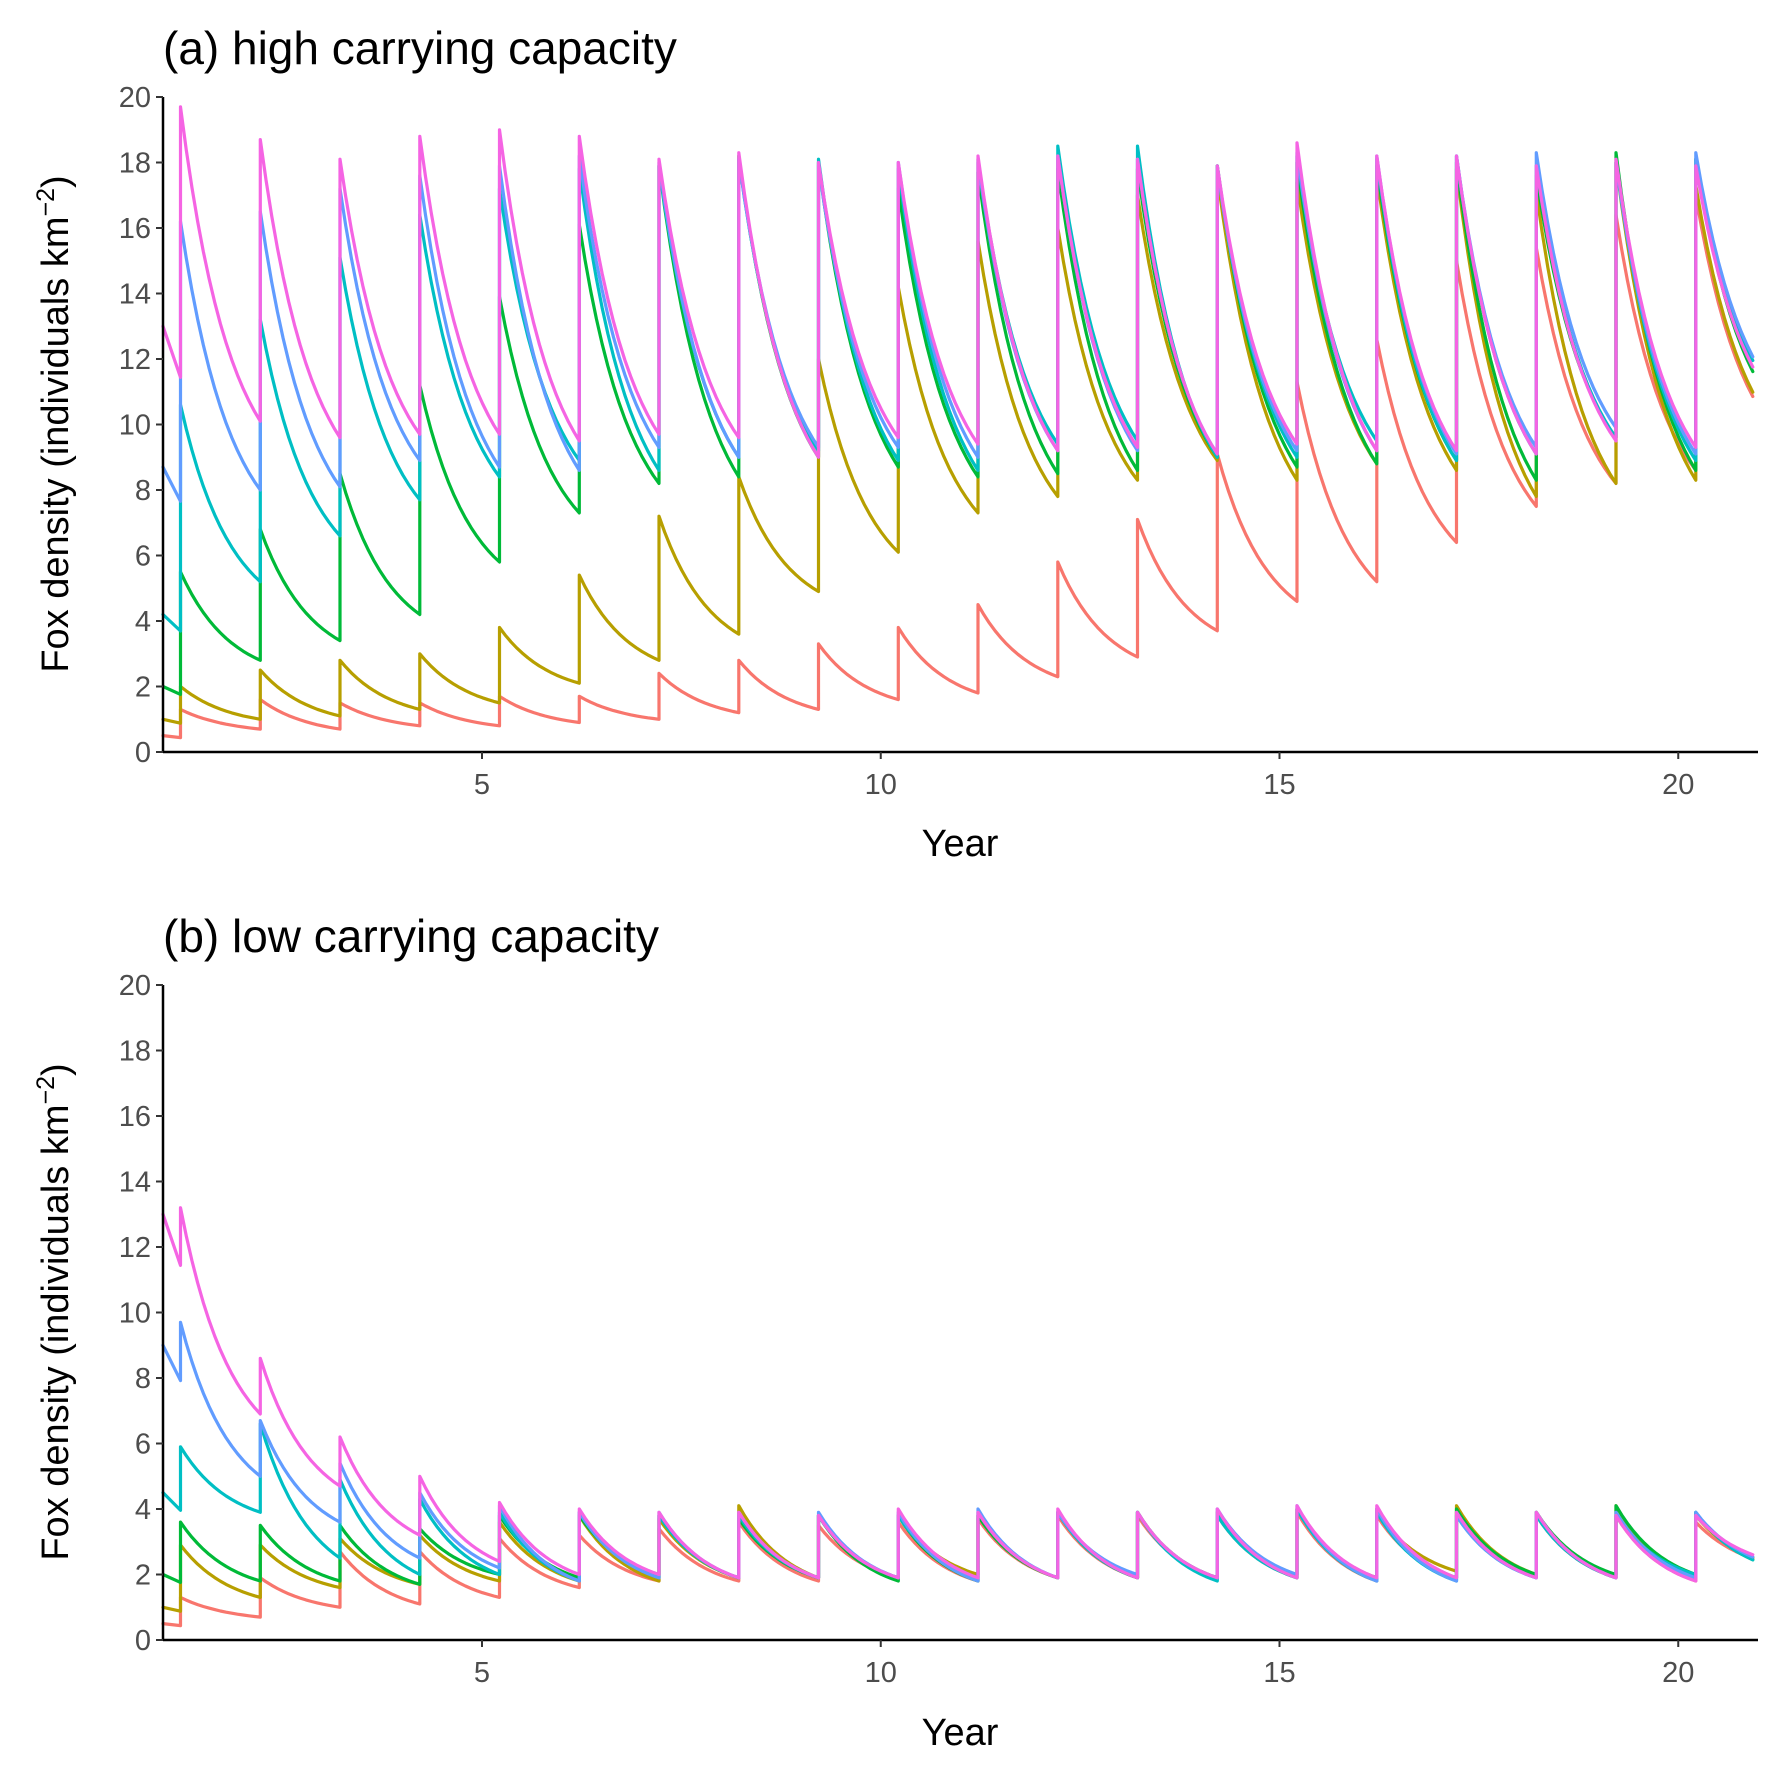  I want to click on panel-b-y-tick-label: 4, so click(143, 1510).